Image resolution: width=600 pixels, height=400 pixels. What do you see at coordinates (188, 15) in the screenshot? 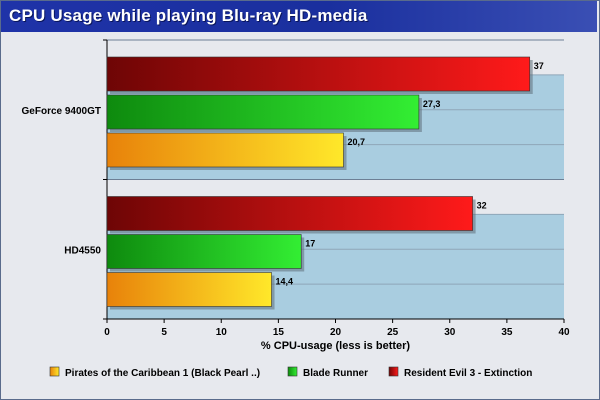
I see `chart-title: CPU Usage while playing Blu-ray HD-media` at bounding box center [188, 15].